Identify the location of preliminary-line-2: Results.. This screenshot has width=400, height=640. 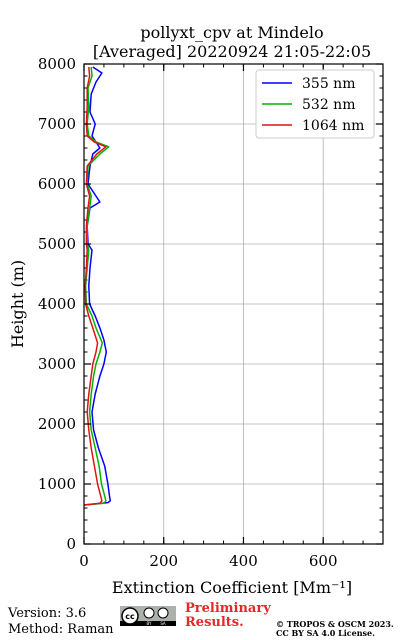
(214, 622).